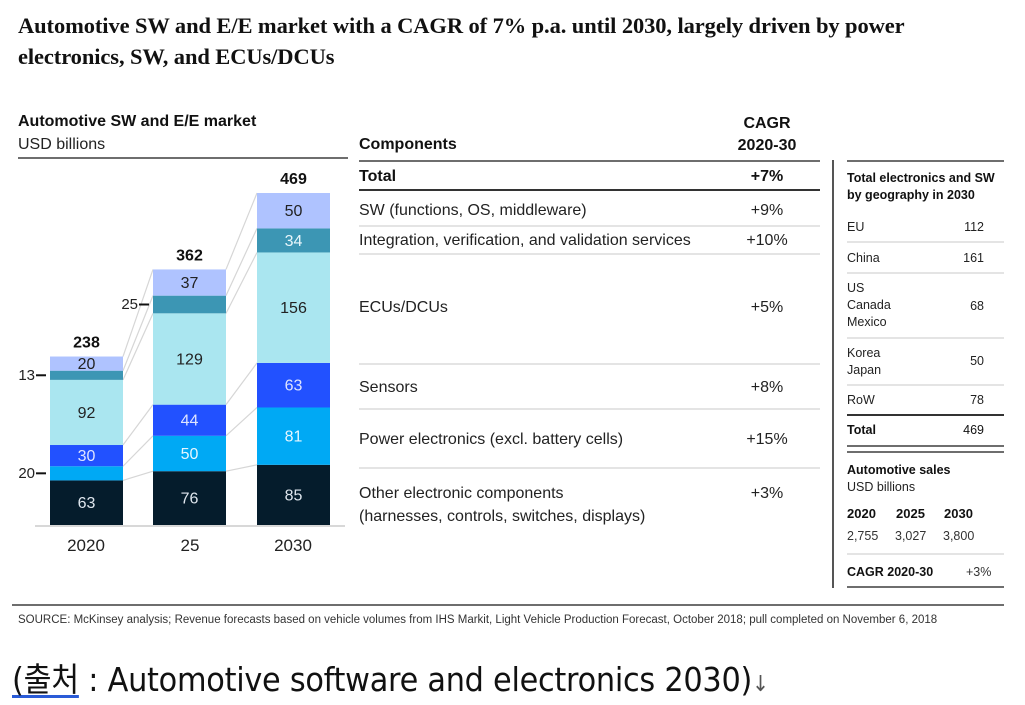  I want to click on bar-segment-power-electronics-excl-2020, so click(86, 473).